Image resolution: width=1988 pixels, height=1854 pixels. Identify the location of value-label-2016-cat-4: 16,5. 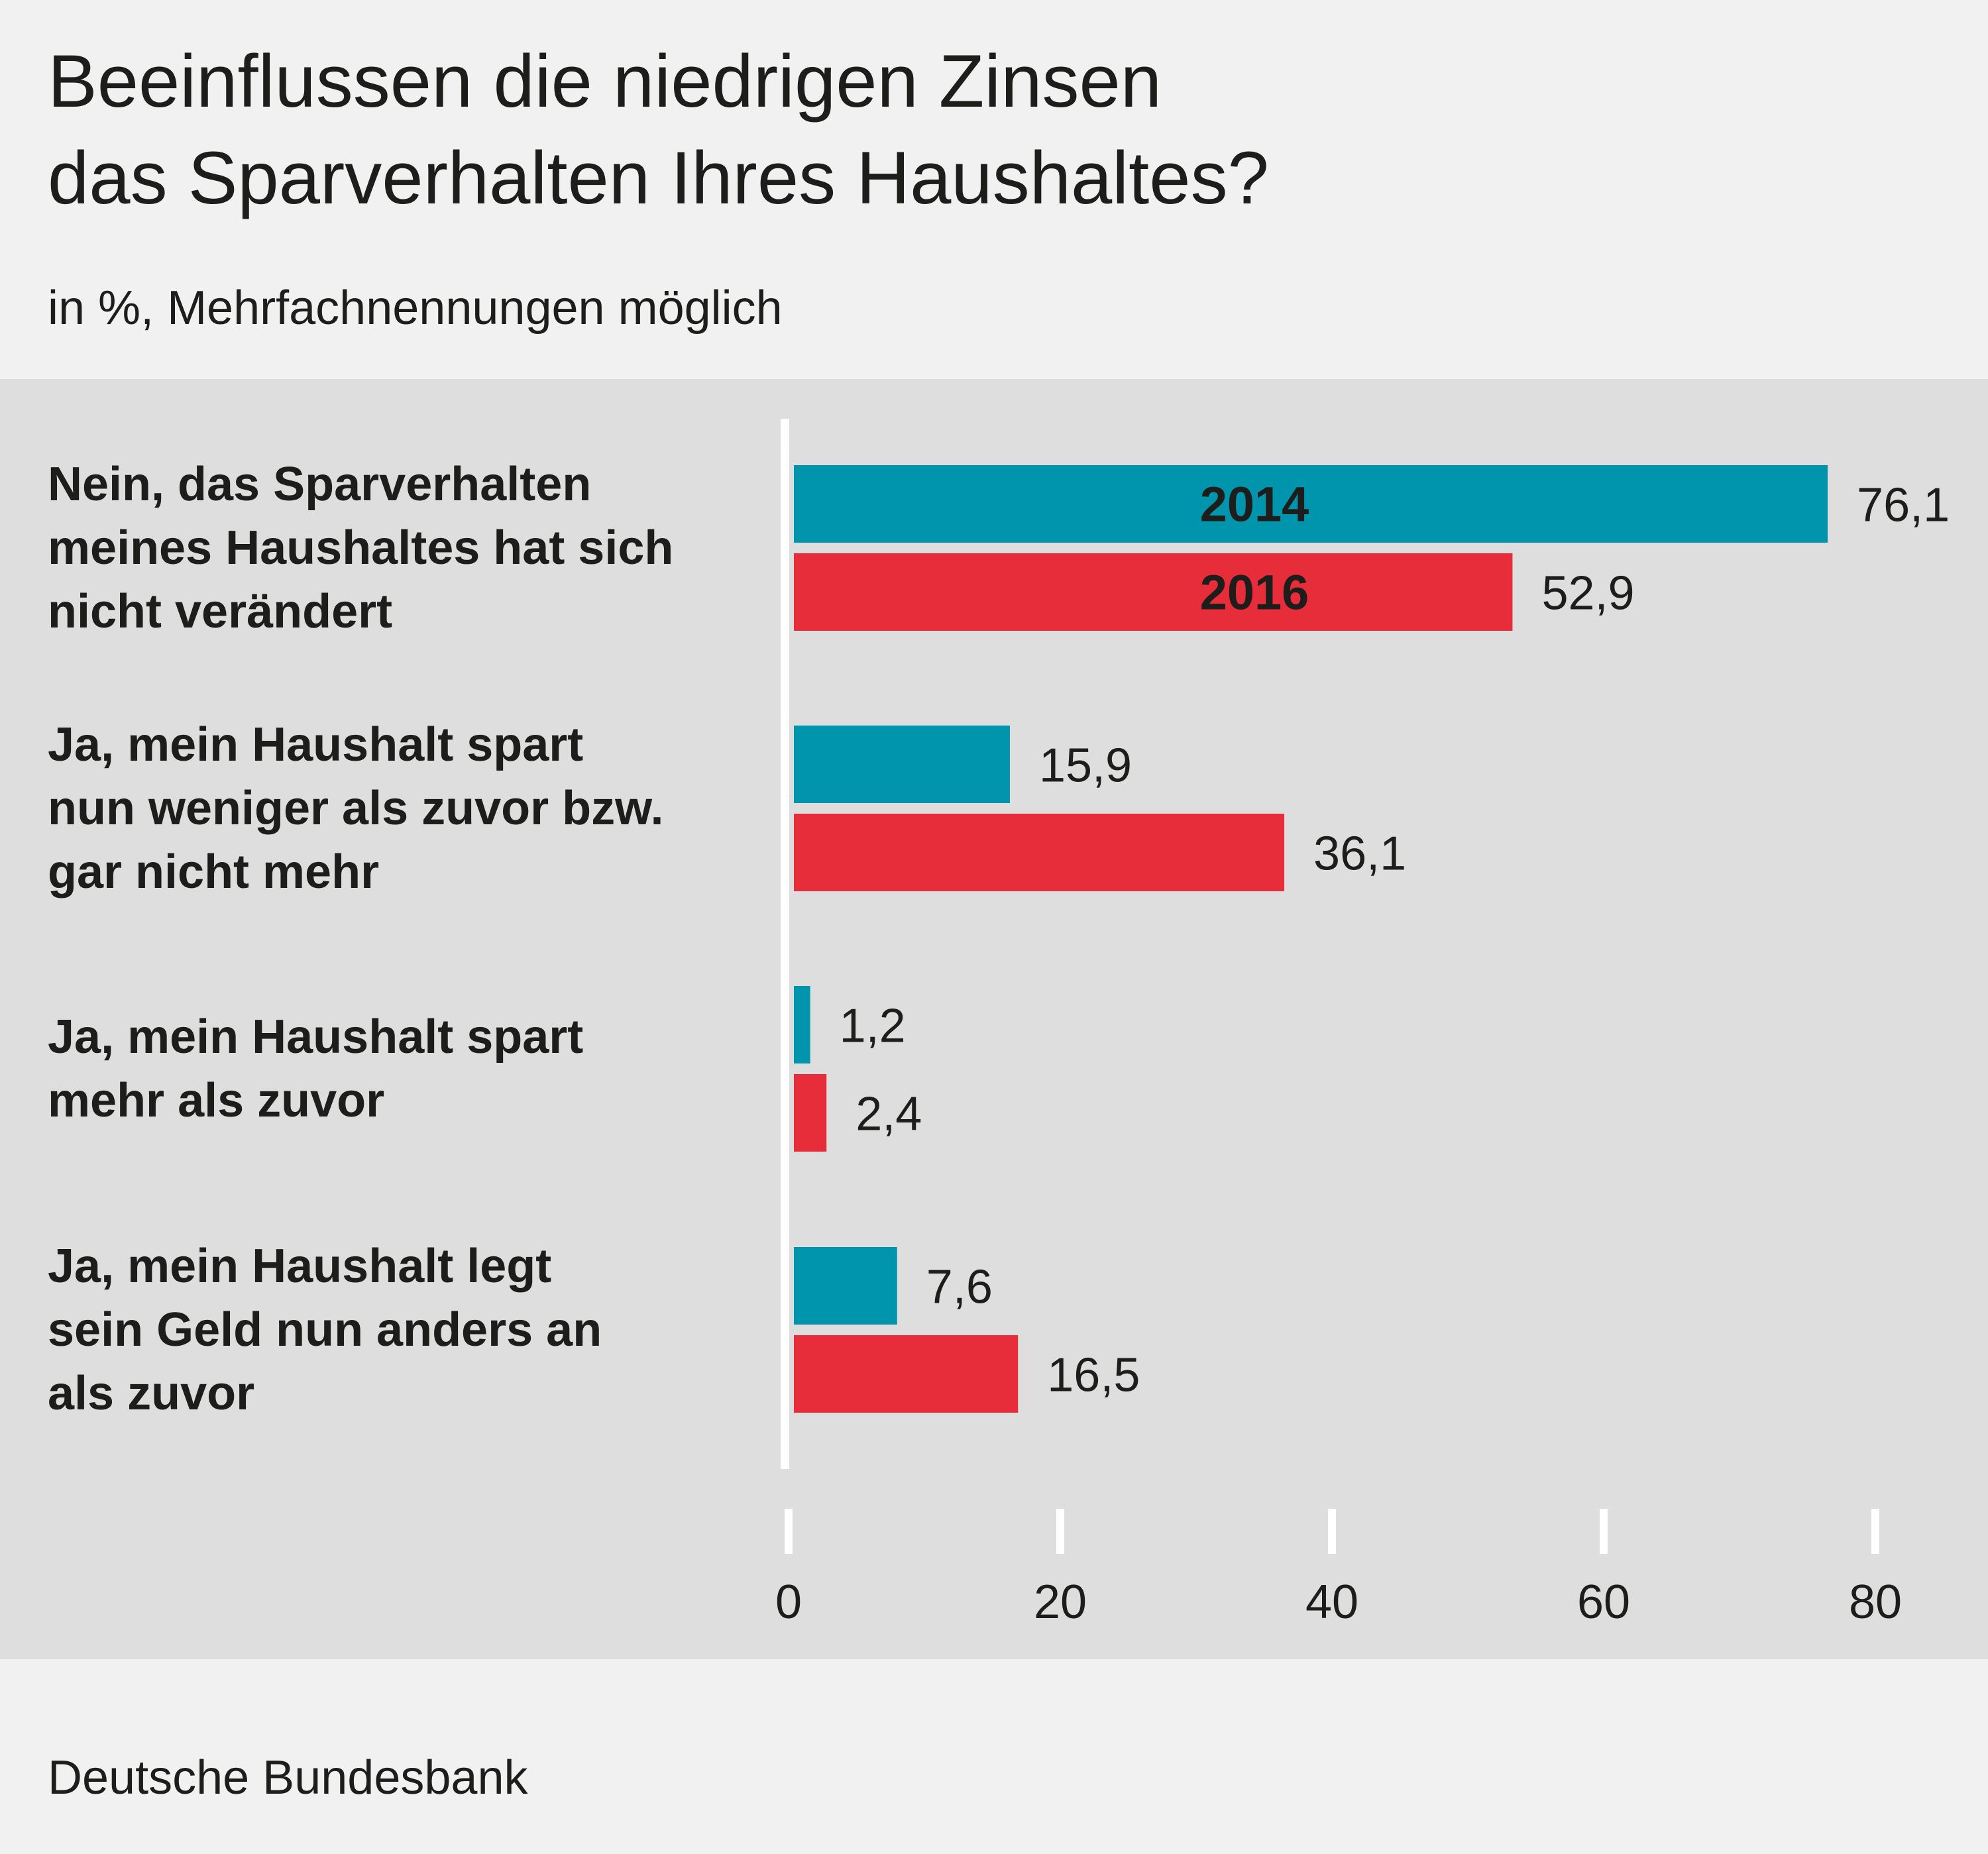
(1093, 1375).